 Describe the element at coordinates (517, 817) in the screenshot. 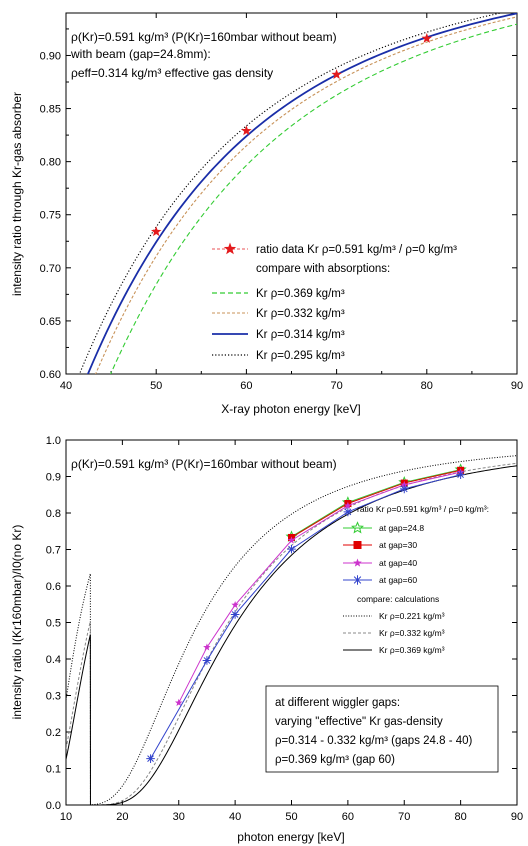

I see `bottom-x-tick-label: 90` at that location.